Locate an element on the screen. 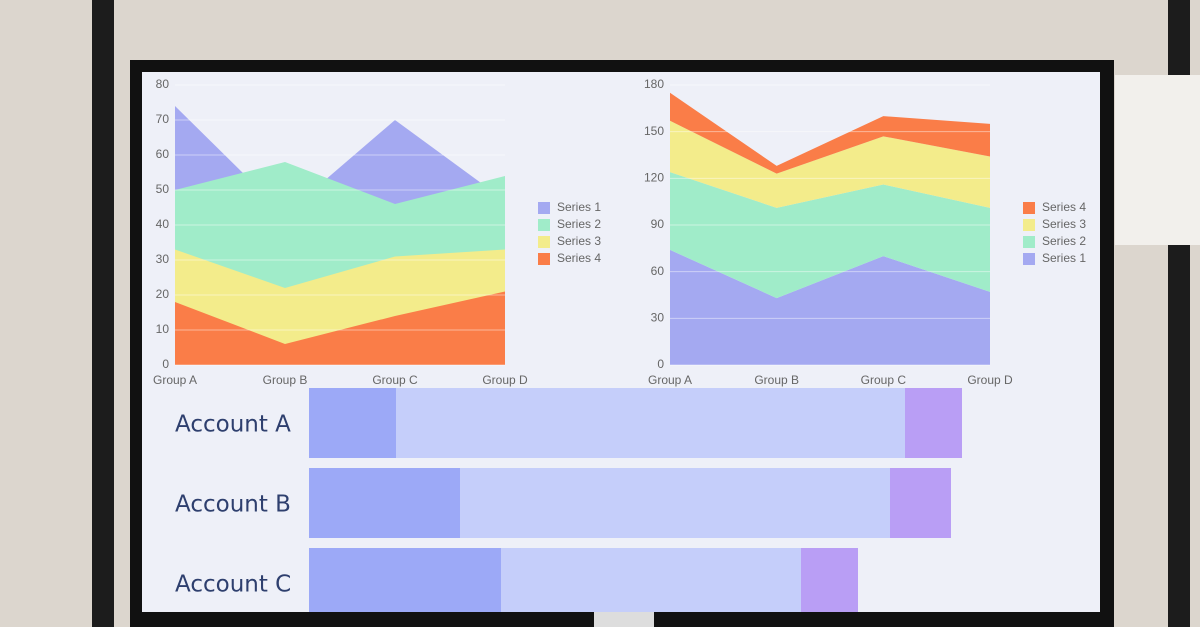 This screenshot has height=627, width=1200. category-label: Account C is located at coordinates (233, 585).